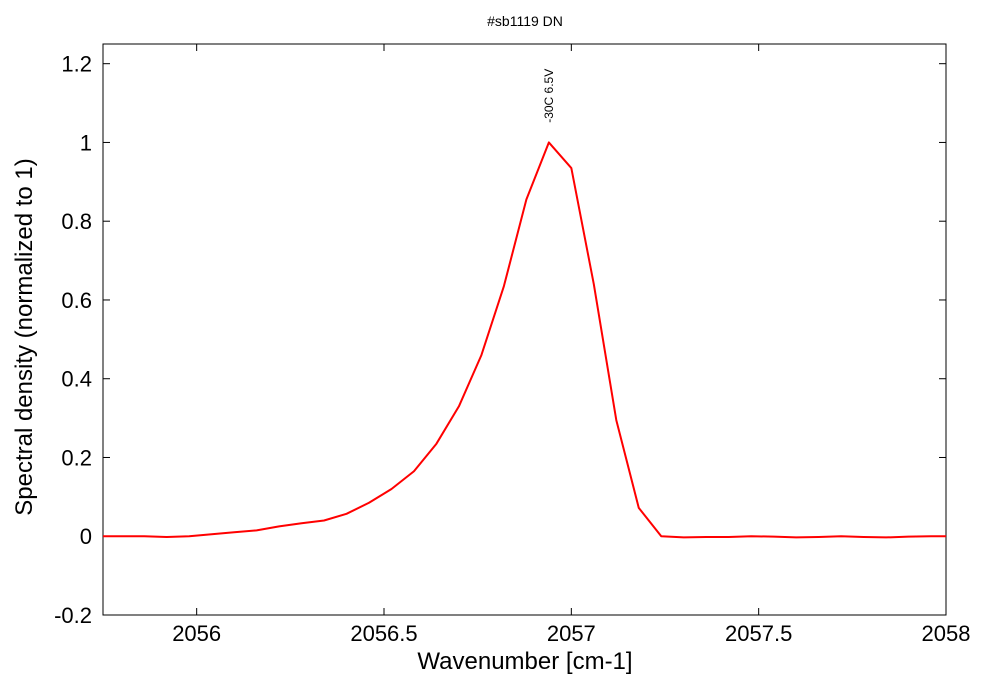  What do you see at coordinates (524, 661) in the screenshot?
I see `x-axis-label: Wavenumber [cm-1]` at bounding box center [524, 661].